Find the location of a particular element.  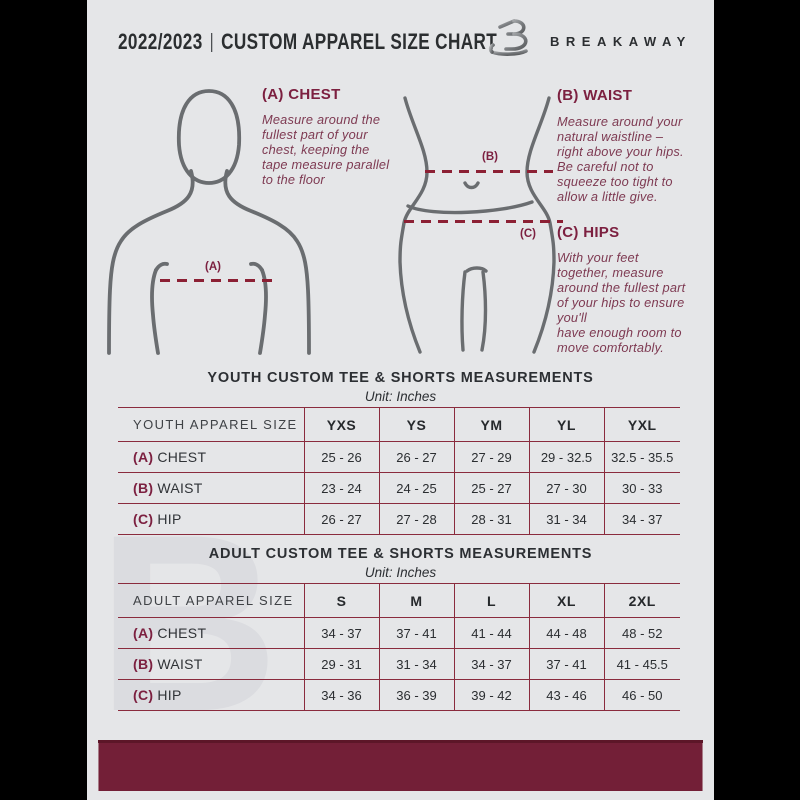

adult-size-2xl: 2XL is located at coordinates (642, 600).